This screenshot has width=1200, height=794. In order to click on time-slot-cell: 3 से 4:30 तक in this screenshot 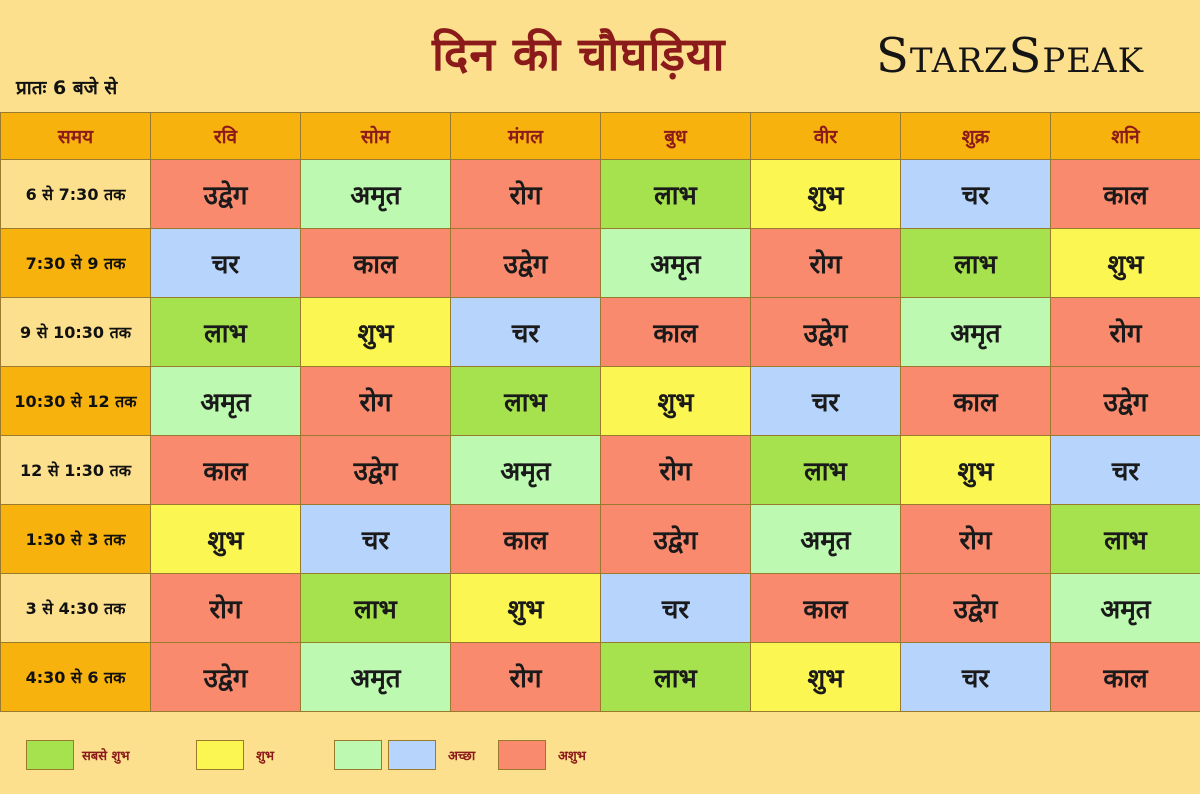, I will do `click(75, 608)`.